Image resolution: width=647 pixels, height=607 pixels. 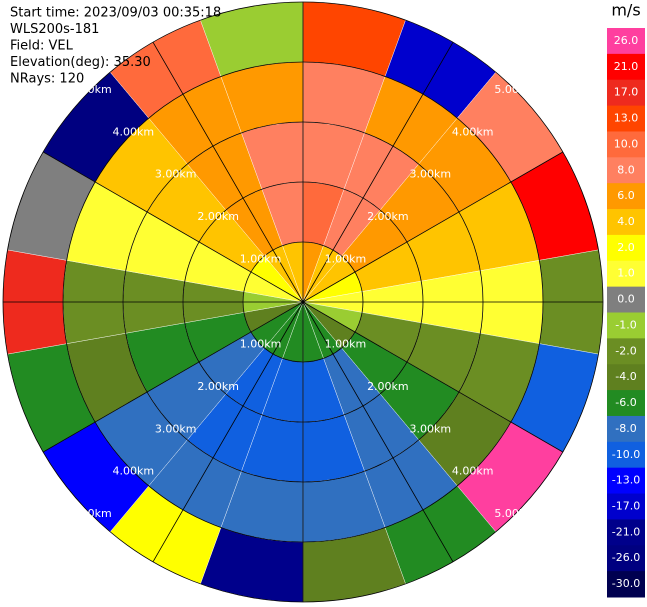 I want to click on colorbar-label: -1.0, so click(x=625, y=324).